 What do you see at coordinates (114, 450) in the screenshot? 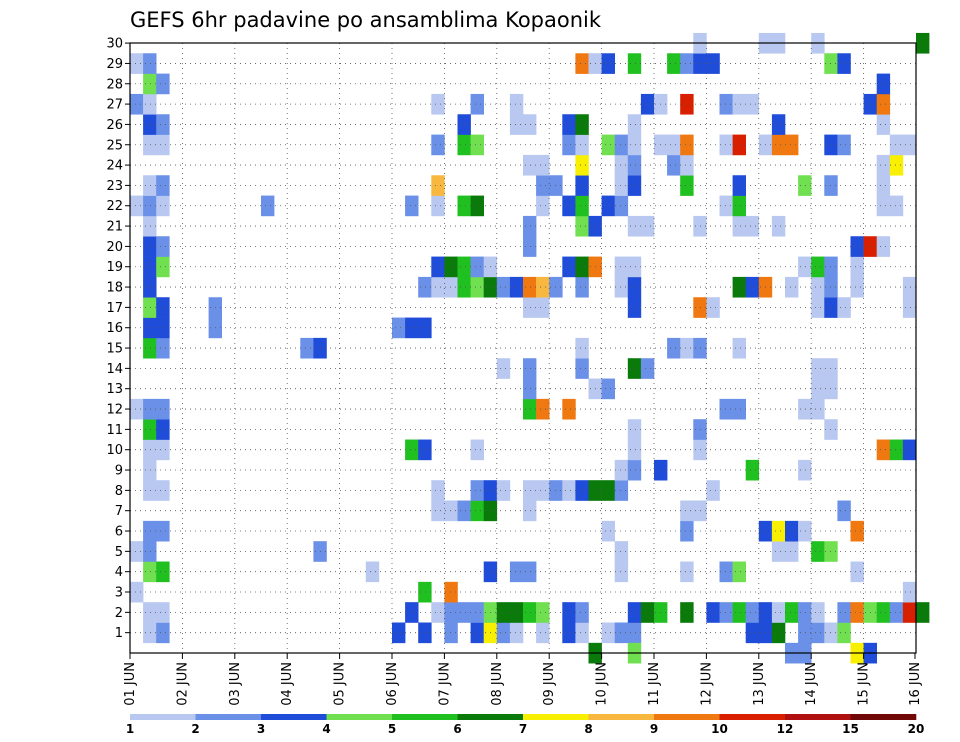
I see `y-tick-label: 10` at bounding box center [114, 450].